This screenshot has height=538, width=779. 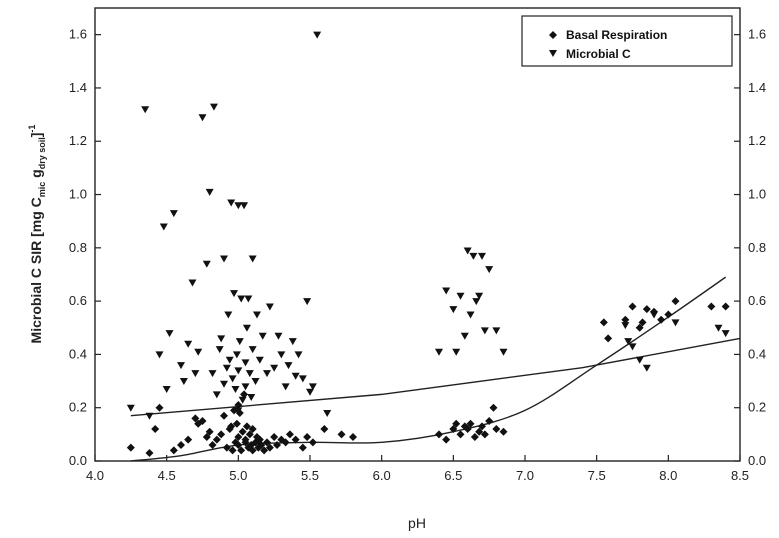 What do you see at coordinates (668, 475) in the screenshot?
I see `x-tick-label: 8.0` at bounding box center [668, 475].